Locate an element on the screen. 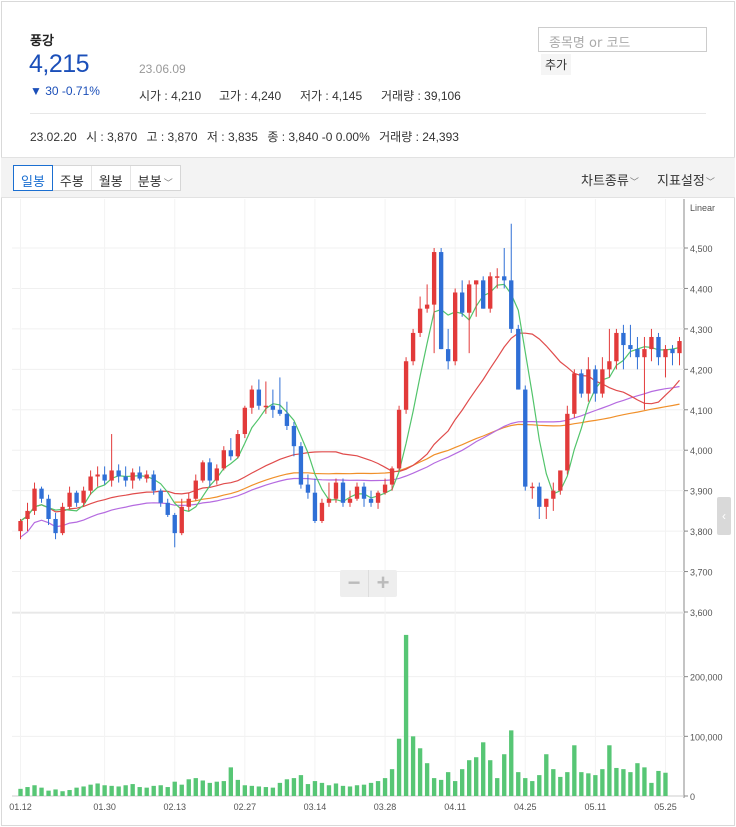  zoom-out-button: − is located at coordinates (354, 582).